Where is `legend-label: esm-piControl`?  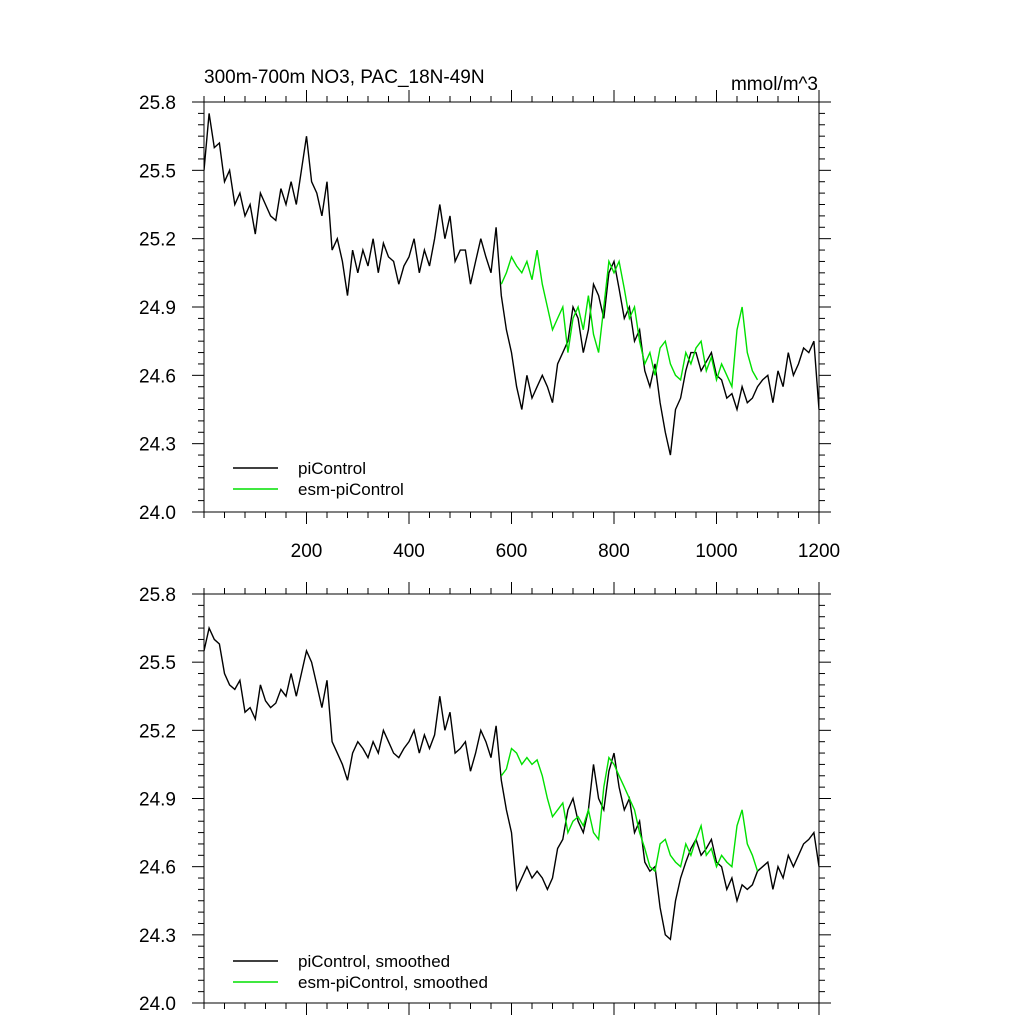 legend-label: esm-piControl is located at coordinates (351, 489).